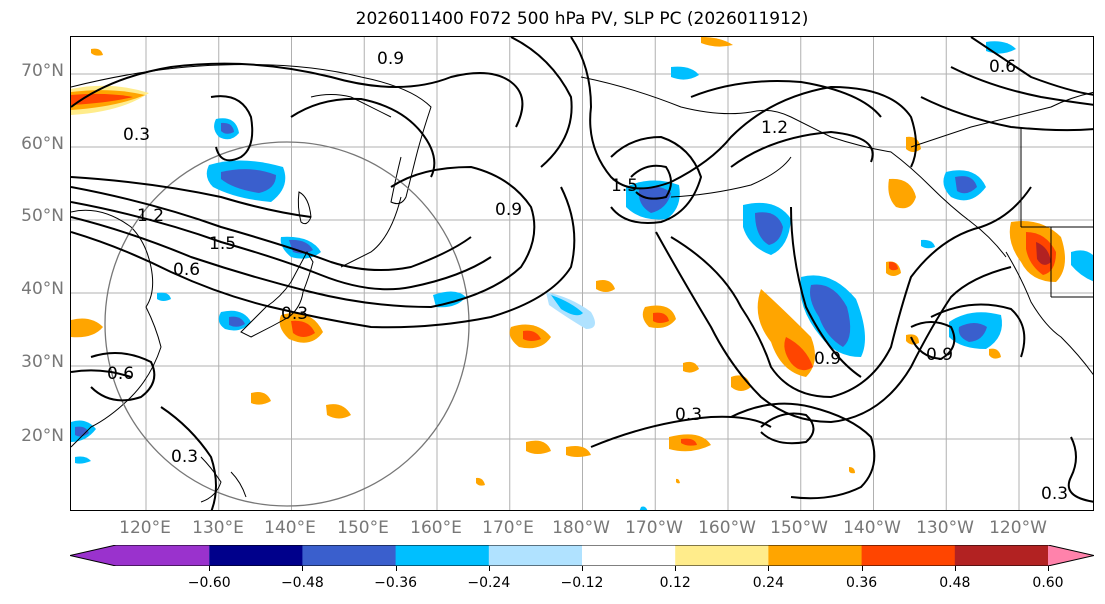  What do you see at coordinates (862, 583) in the screenshot?
I see `colorbar-tick-label: 0.36` at bounding box center [862, 583].